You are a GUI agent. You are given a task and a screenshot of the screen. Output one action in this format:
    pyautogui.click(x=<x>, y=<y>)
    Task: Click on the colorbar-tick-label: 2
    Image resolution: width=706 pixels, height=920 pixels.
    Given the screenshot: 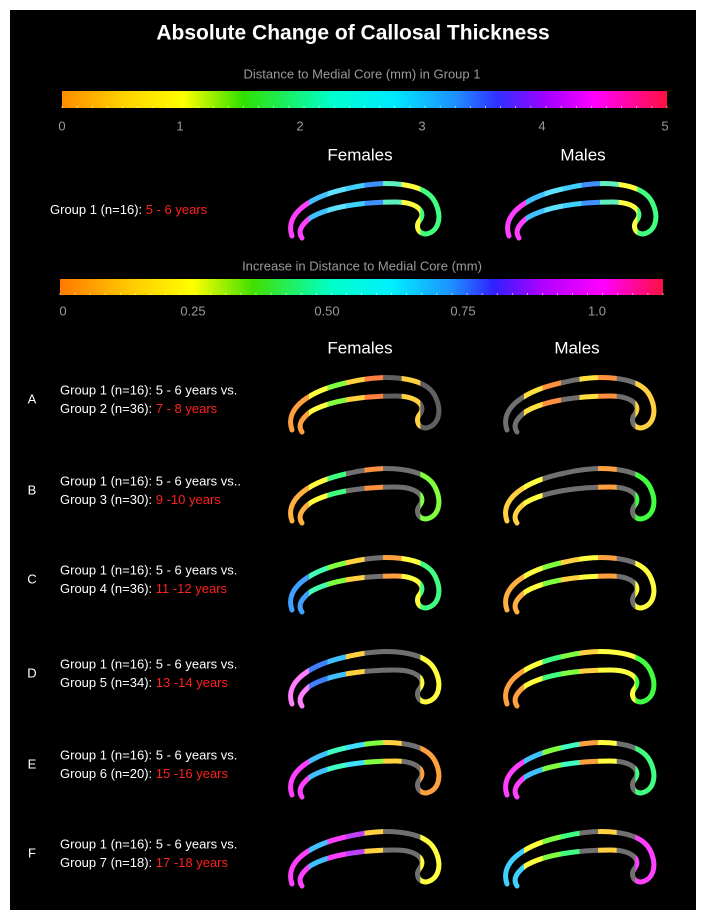 What is the action you would take?
    pyautogui.click(x=299, y=125)
    